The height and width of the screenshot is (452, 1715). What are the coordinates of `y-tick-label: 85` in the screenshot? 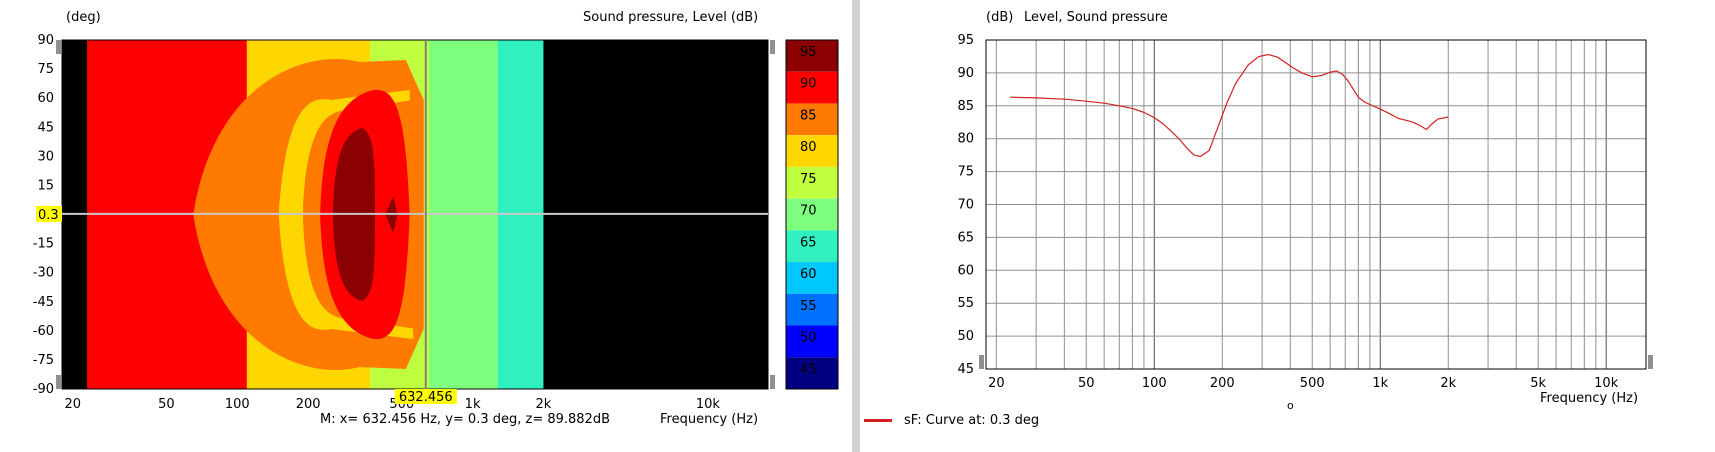 It's located at (965, 106).